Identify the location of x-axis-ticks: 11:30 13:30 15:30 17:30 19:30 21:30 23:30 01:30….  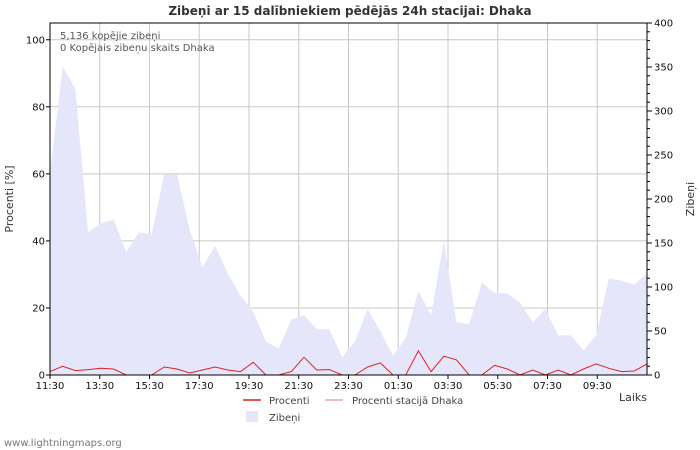
(324, 383).